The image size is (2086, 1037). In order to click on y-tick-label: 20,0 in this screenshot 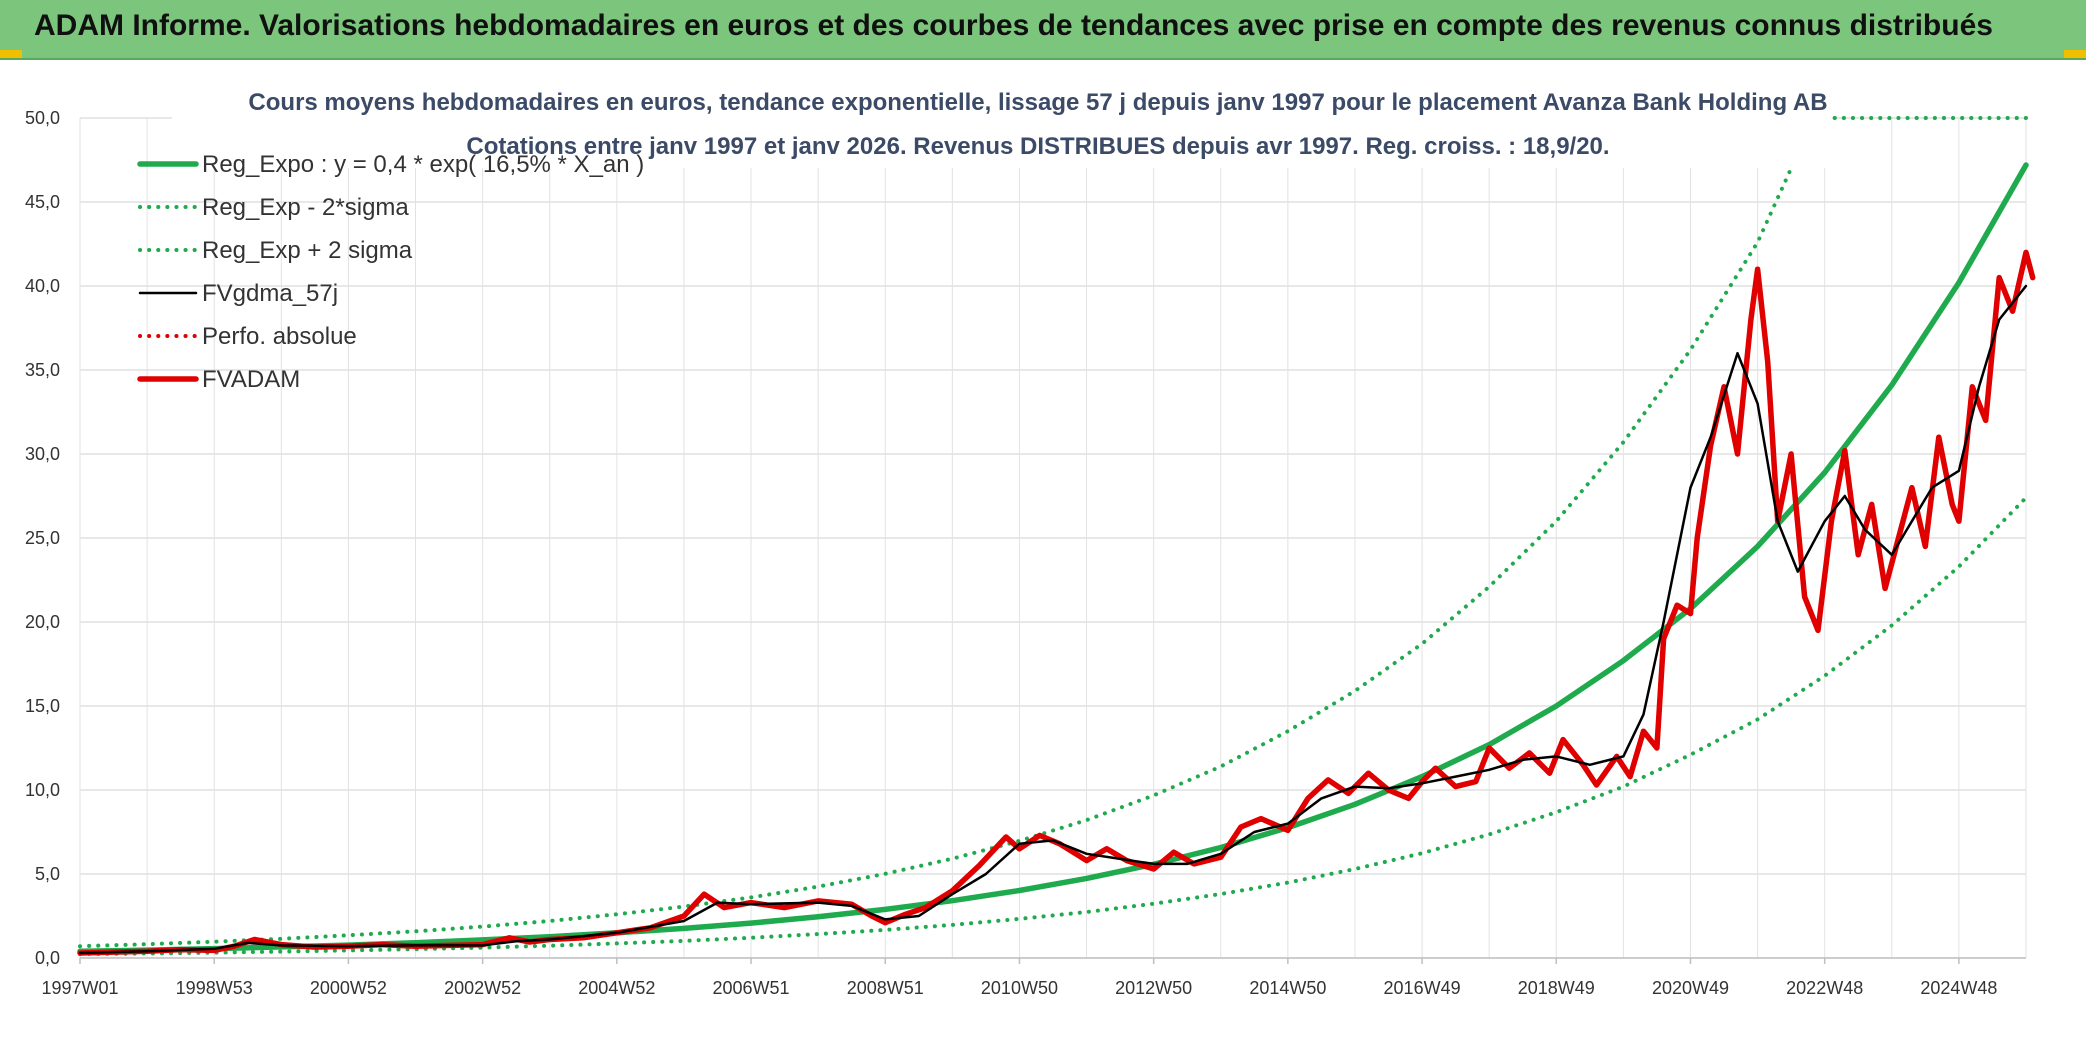, I will do `click(42, 622)`.